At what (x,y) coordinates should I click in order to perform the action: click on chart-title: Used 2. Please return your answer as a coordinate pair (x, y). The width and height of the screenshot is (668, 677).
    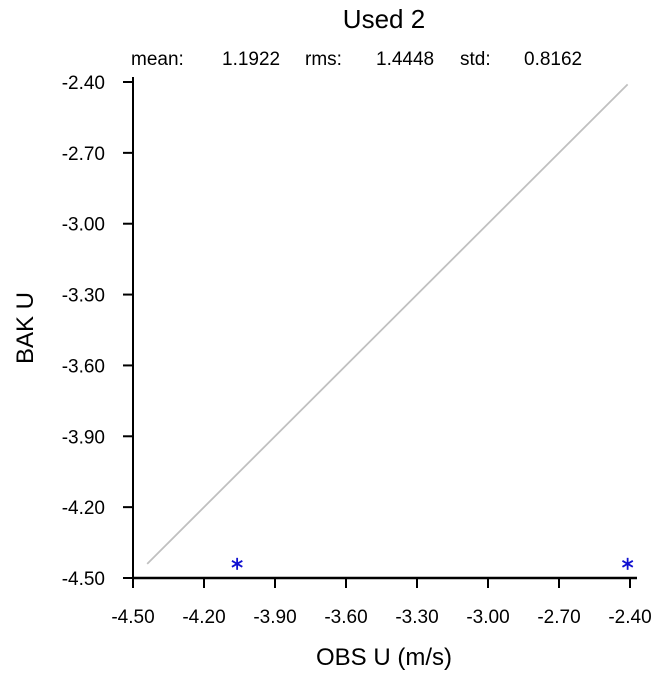
    Looking at the image, I should click on (384, 19).